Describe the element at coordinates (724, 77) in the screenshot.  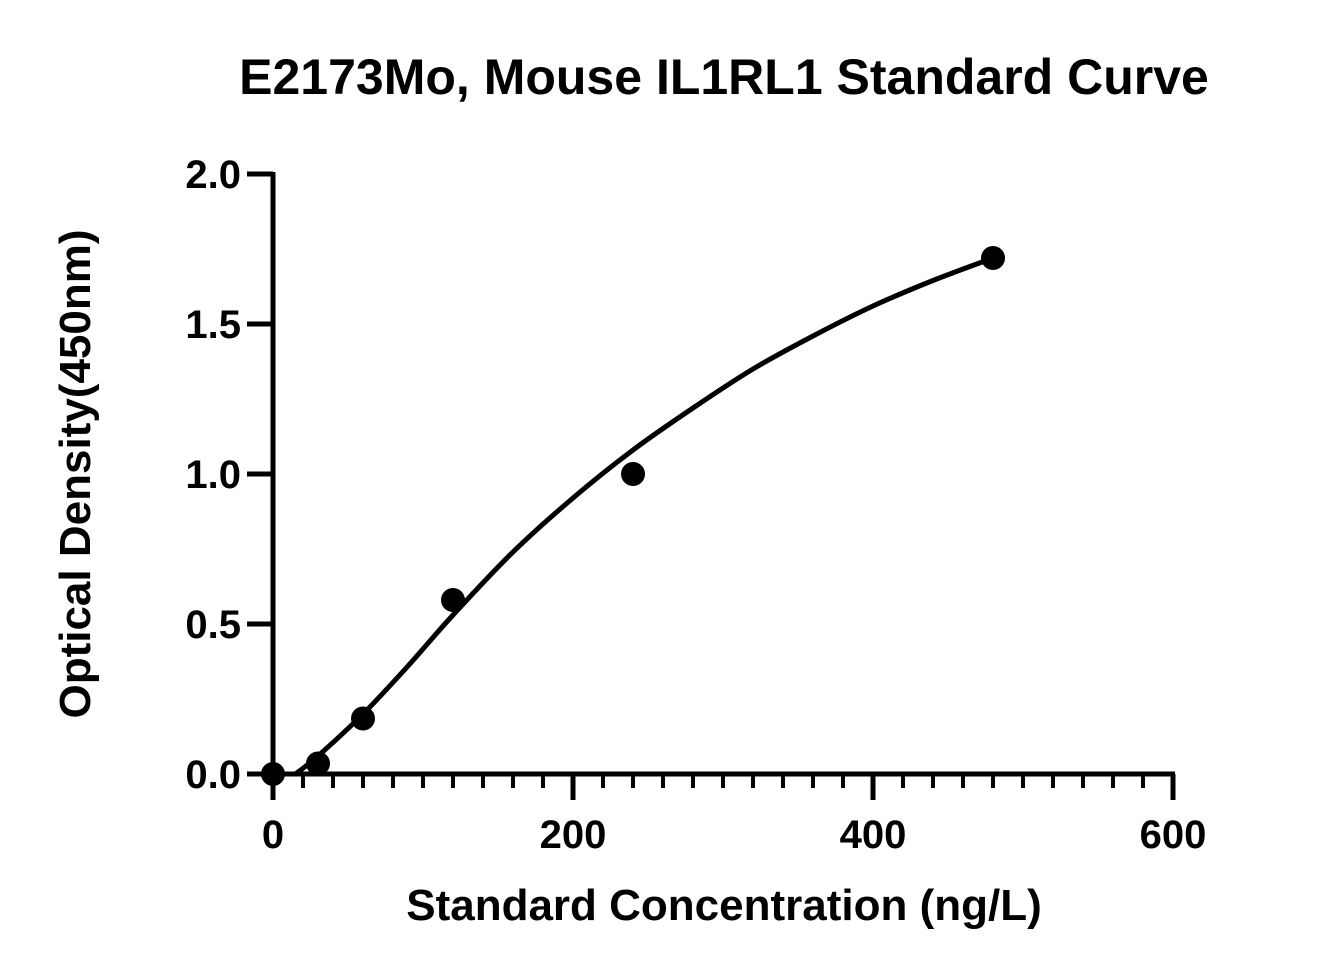
I see `chart-title: E2173Mo, Mouse IL1RL1 Standard Curve` at that location.